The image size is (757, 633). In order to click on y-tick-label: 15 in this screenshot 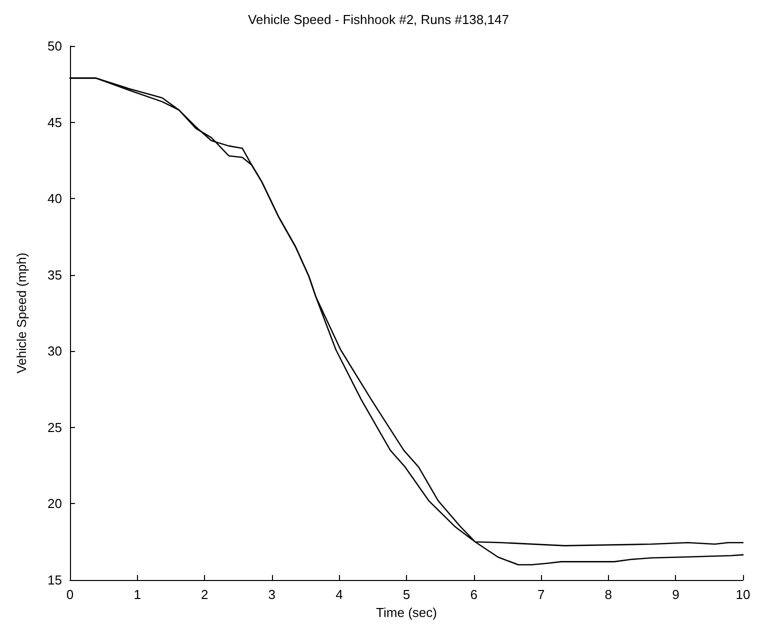, I will do `click(55, 580)`.